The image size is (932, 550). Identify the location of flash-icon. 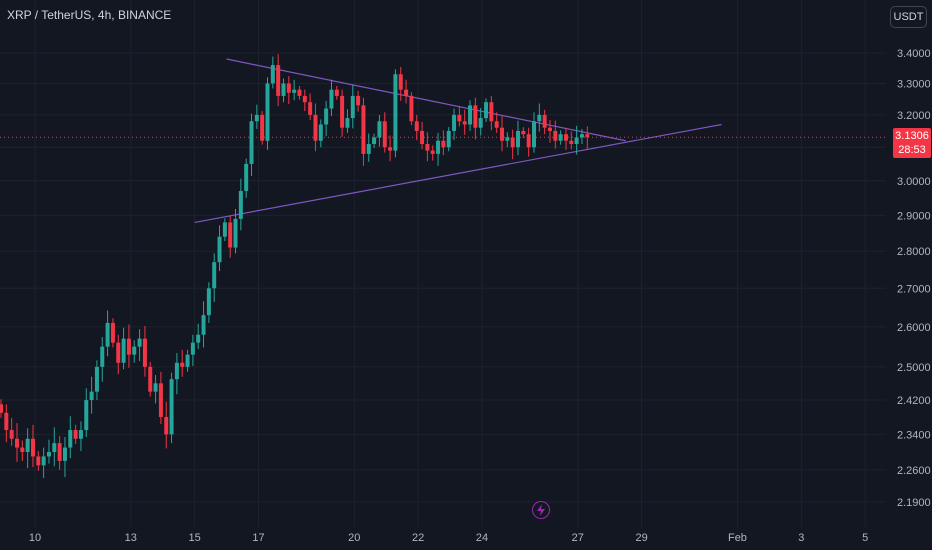
(541, 510).